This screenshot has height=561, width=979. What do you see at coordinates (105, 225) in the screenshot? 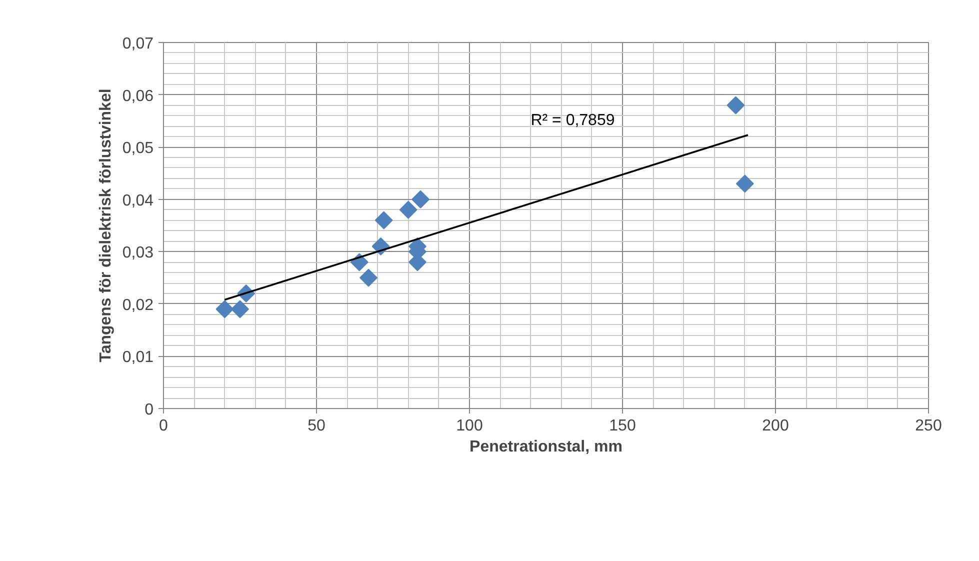
I see `y-axis-title: Tangens för dielektrisk förlustvinkel` at bounding box center [105, 225].